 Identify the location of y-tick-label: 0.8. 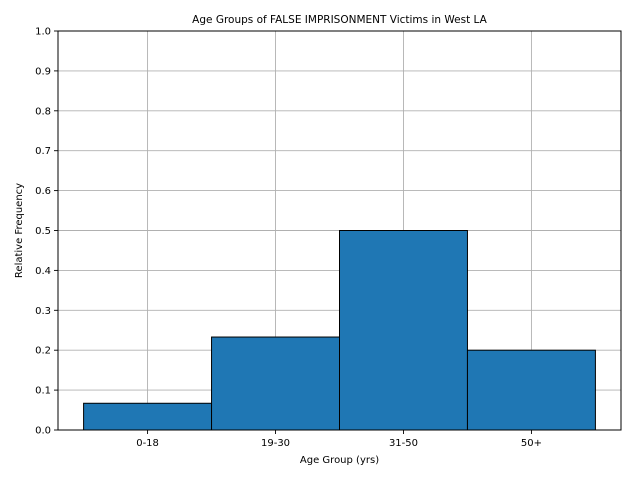
(43, 111).